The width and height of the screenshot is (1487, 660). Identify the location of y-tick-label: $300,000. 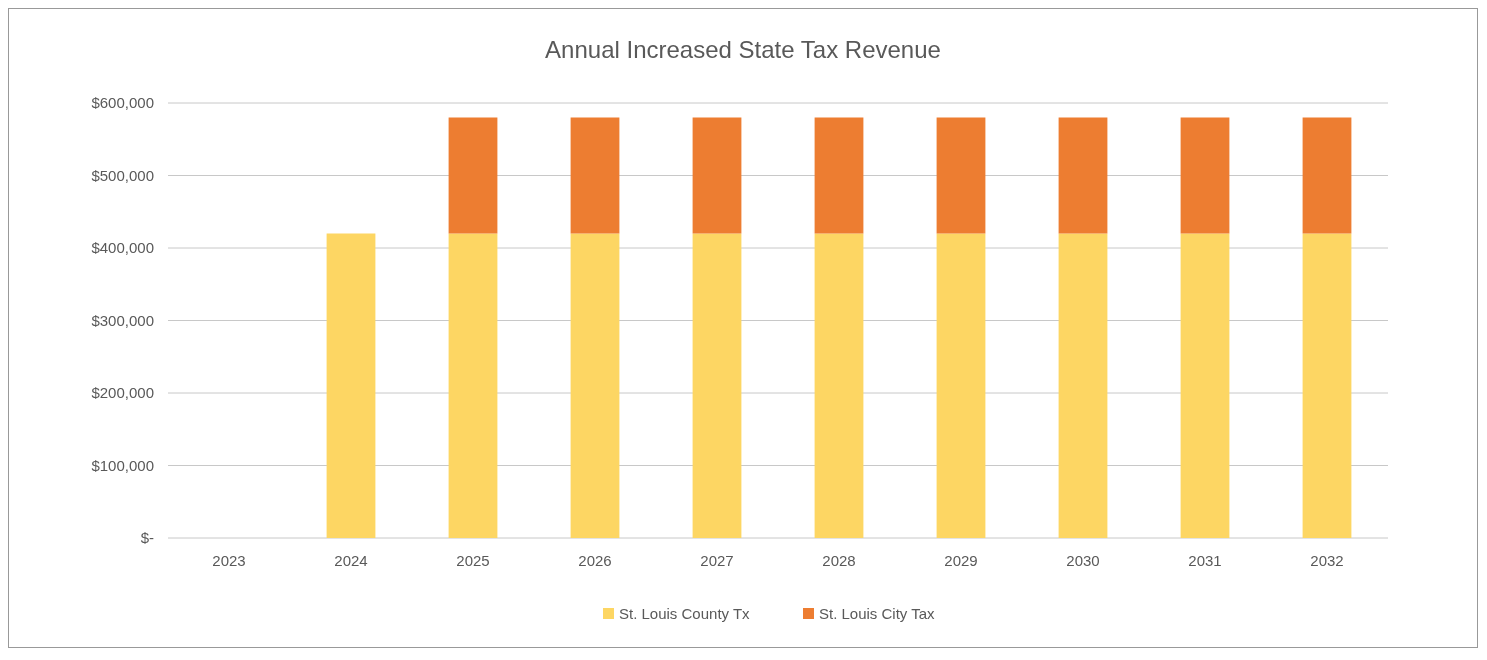
(122, 320).